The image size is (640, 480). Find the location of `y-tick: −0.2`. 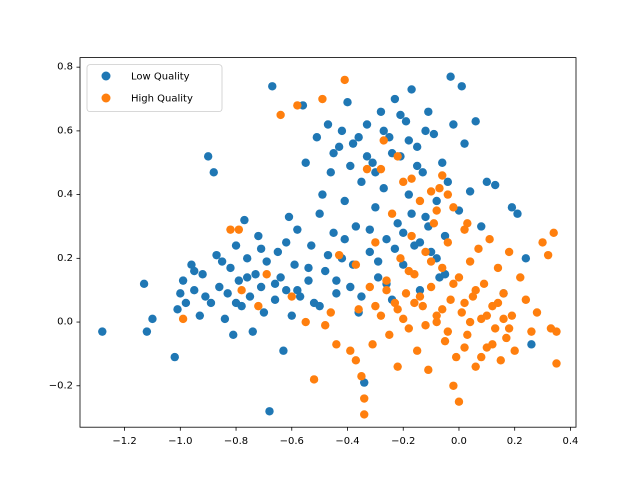

y-tick: −0.2 is located at coordinates (64, 385).